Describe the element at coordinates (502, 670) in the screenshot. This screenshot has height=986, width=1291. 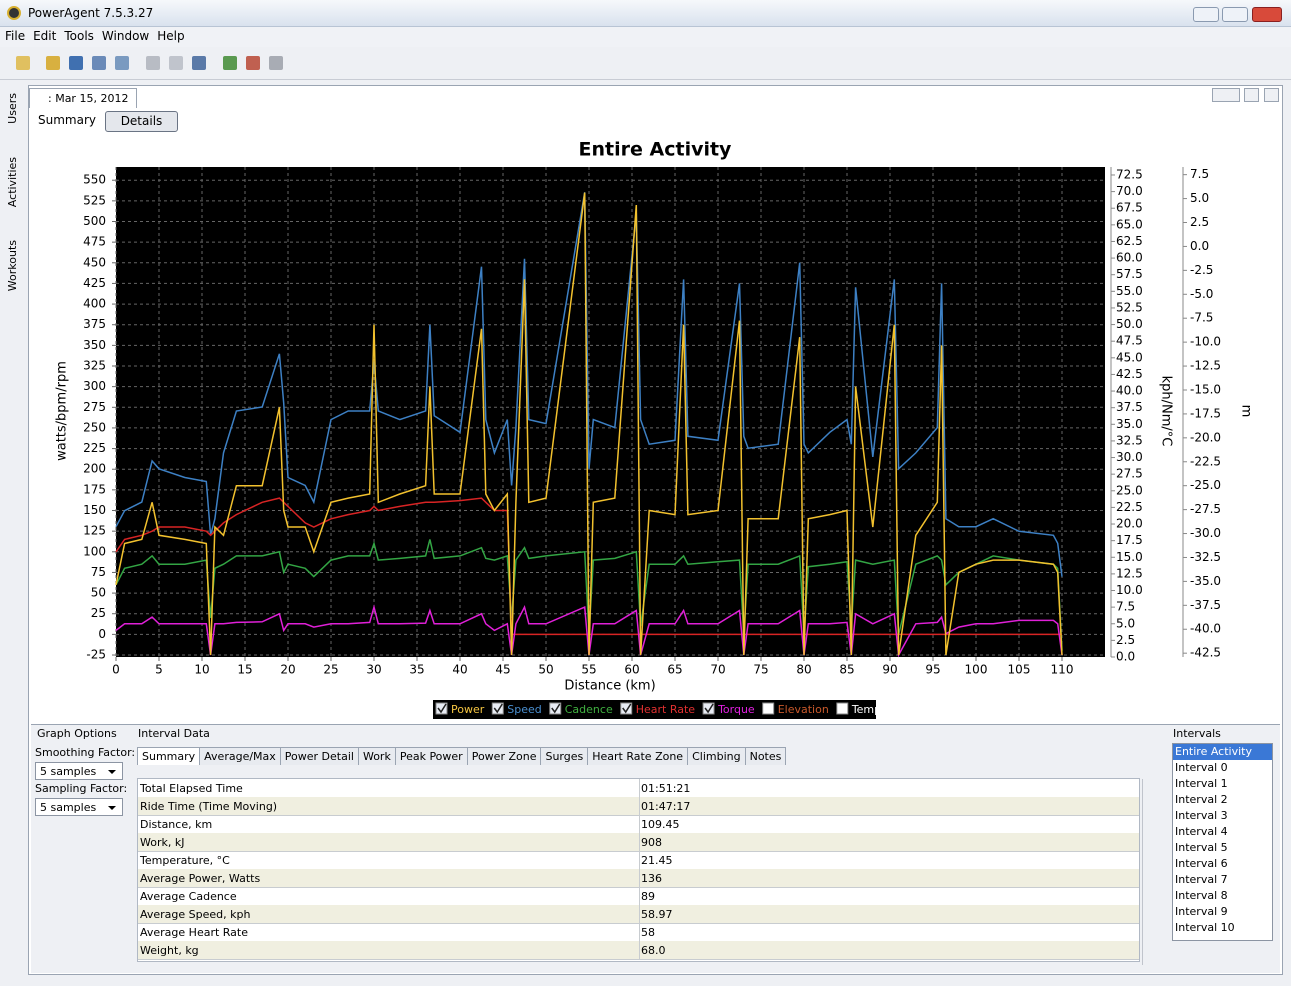
I see `x-tick-label: 45` at that location.